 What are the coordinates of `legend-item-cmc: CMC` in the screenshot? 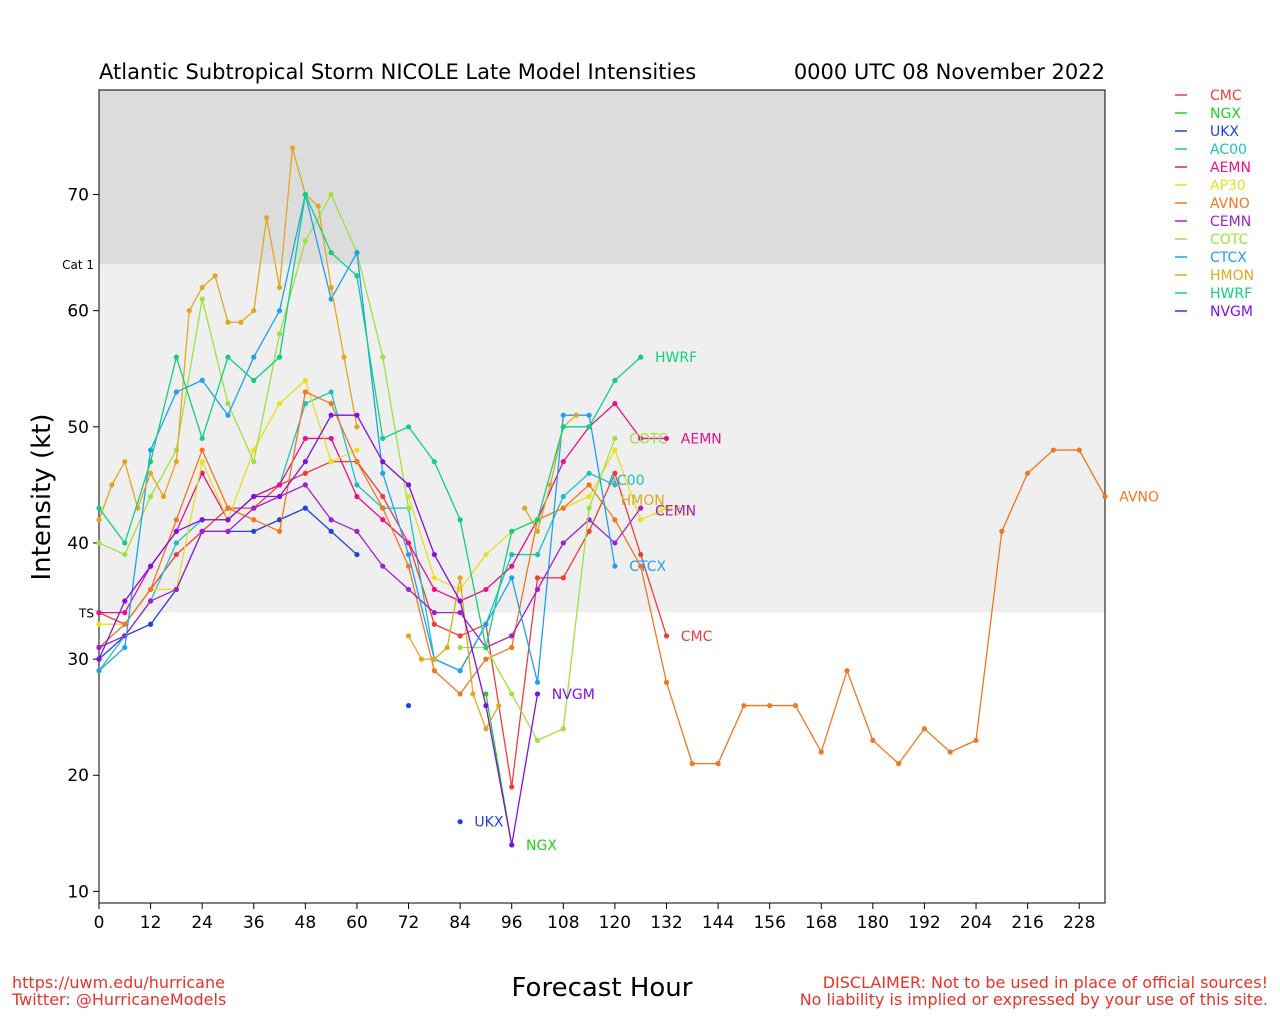 It's located at (1226, 96).